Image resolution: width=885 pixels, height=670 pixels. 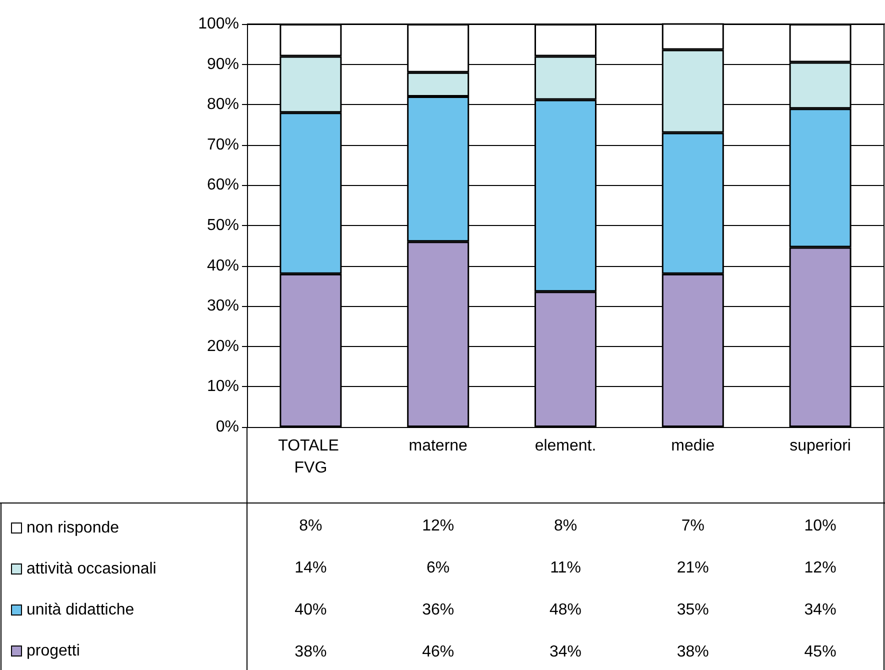 What do you see at coordinates (692, 568) in the screenshot?
I see `data-label: 21%` at bounding box center [692, 568].